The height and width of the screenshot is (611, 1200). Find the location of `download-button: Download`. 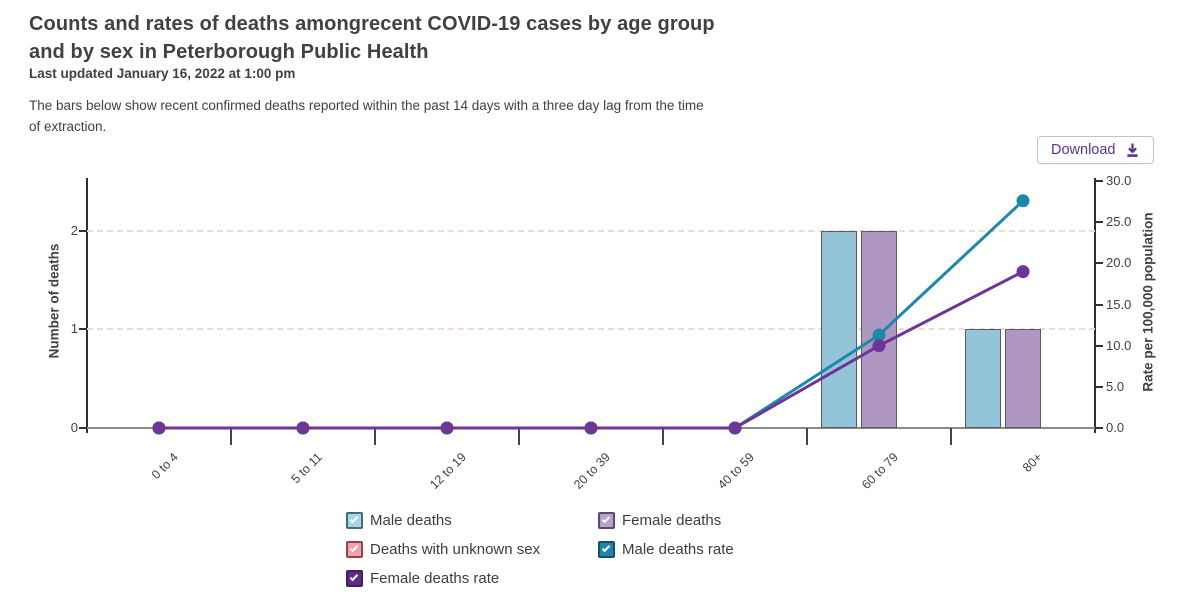

download-button: Download is located at coordinates (1095, 150).